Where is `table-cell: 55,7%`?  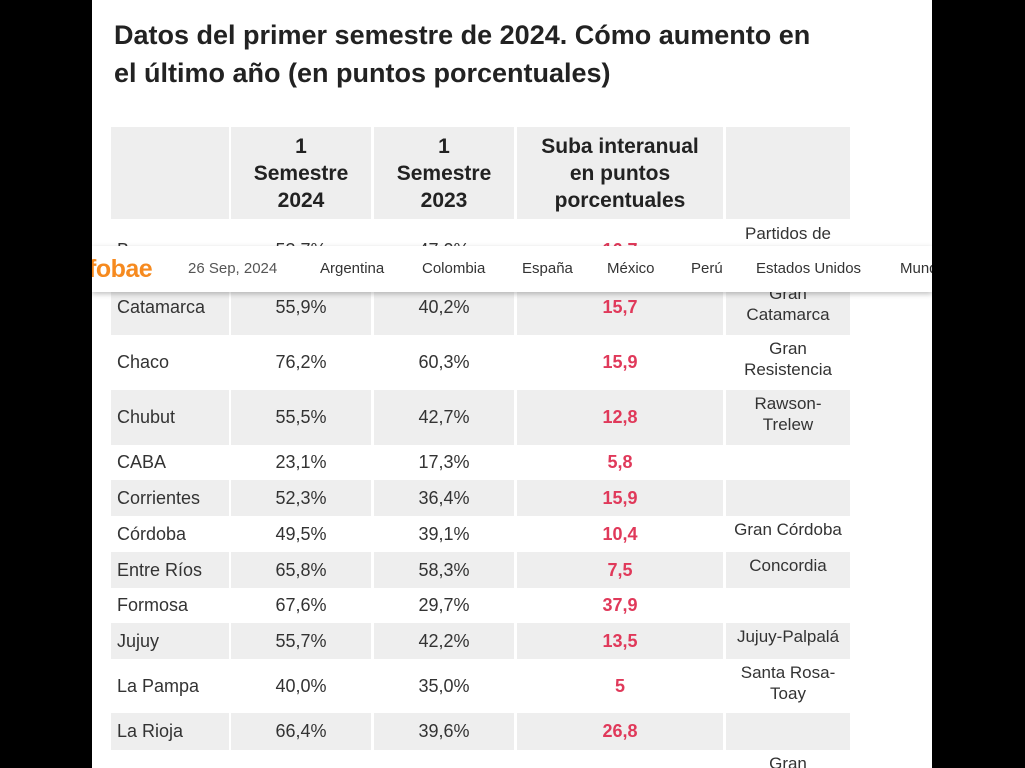
table-cell: 55,7% is located at coordinates (301, 641).